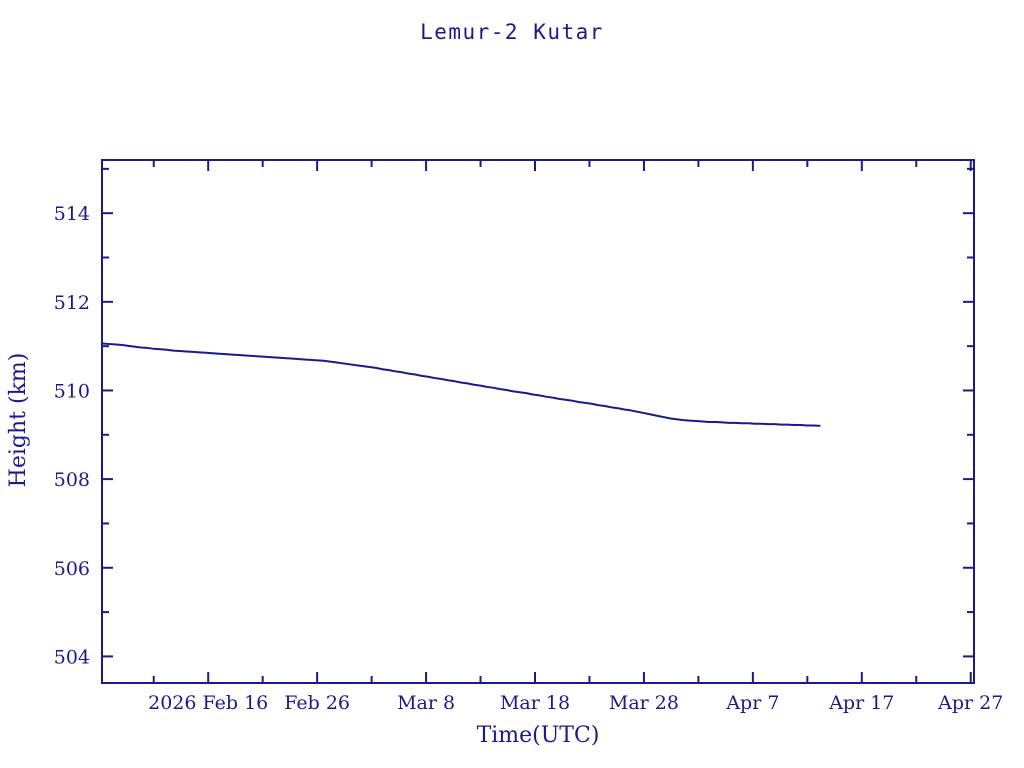 The height and width of the screenshot is (768, 1024). I want to click on x-tick-label: Apr 27, so click(970, 703).